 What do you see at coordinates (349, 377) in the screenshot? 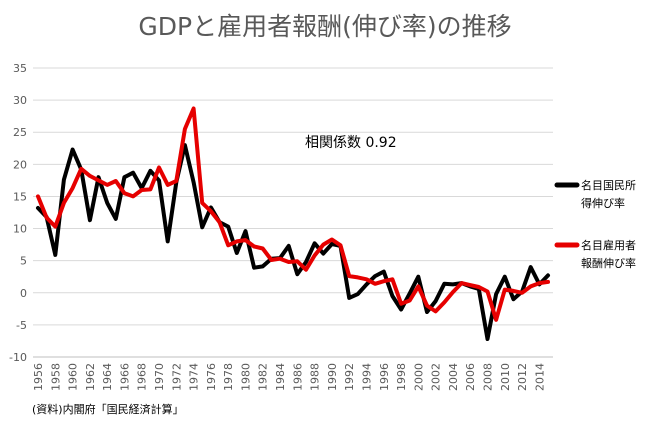
I see `x-tick-label: 1992` at bounding box center [349, 377].